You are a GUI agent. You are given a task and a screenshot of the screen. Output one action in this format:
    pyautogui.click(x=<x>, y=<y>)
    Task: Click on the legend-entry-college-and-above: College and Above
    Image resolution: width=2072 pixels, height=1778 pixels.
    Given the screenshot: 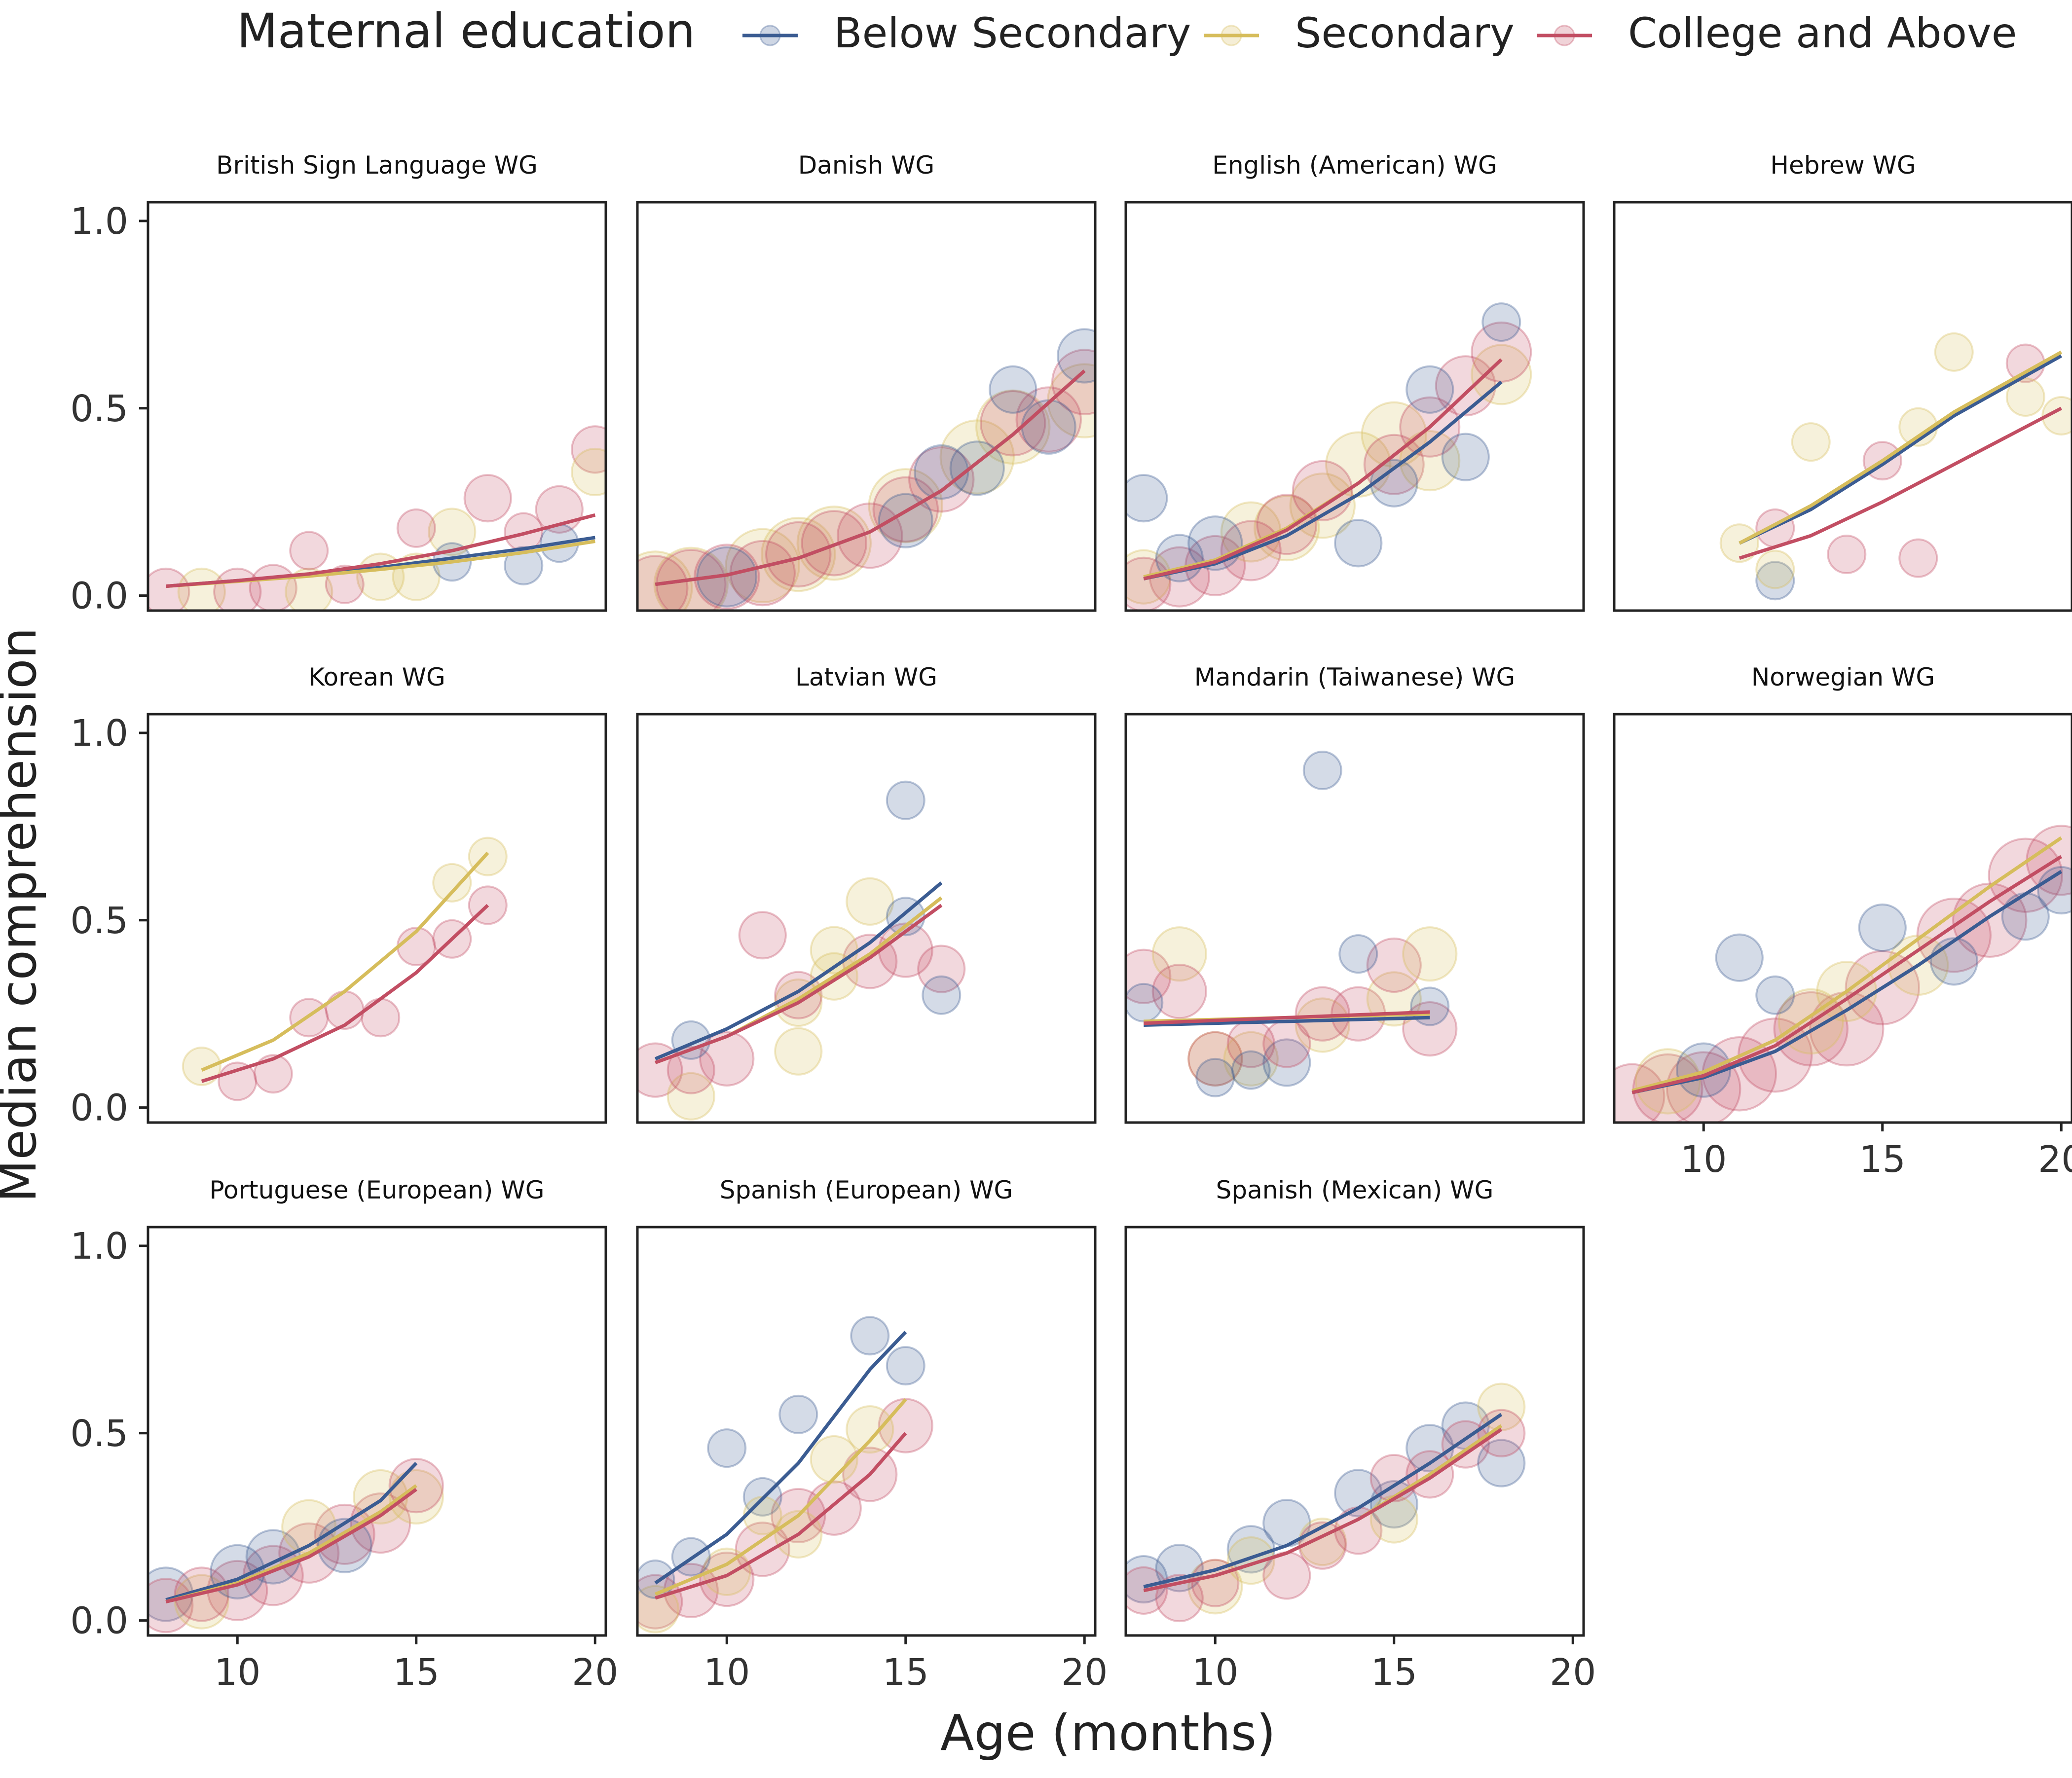 What is the action you would take?
    pyautogui.click(x=1777, y=33)
    